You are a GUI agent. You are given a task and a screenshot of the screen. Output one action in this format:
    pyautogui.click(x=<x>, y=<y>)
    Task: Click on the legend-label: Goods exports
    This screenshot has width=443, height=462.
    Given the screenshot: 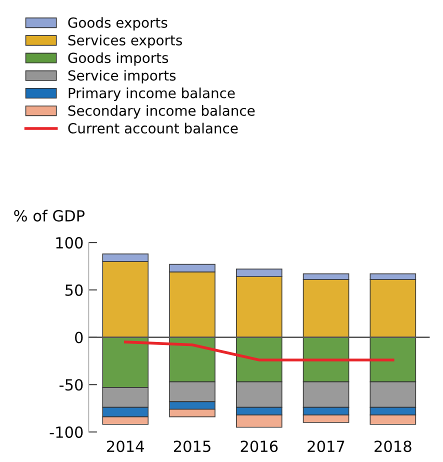 What is the action you would take?
    pyautogui.click(x=118, y=24)
    